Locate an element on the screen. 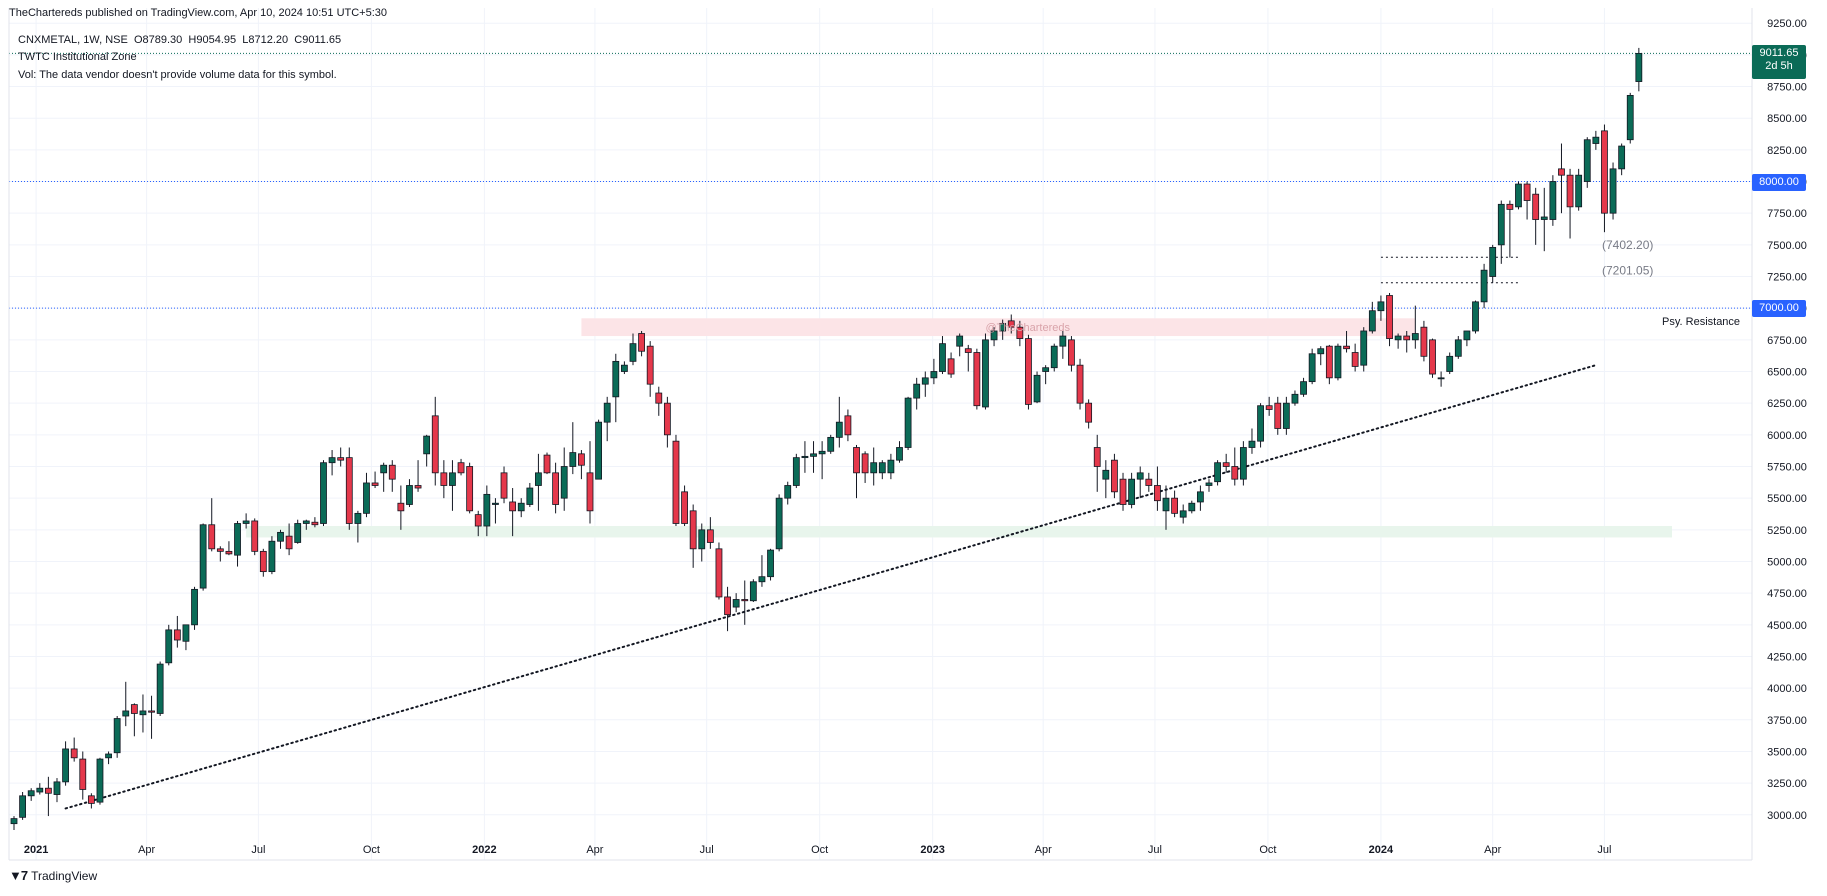  x-tick-label: 2022 is located at coordinates (484, 850).